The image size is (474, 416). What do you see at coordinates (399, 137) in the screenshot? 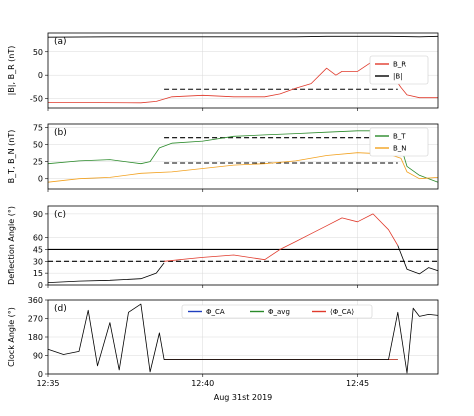
I see `legend-label: B_T` at bounding box center [399, 137].